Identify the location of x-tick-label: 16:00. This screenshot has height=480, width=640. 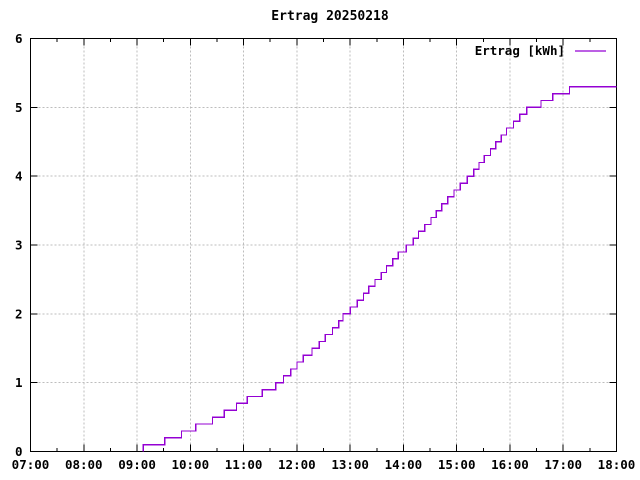
(510, 464).